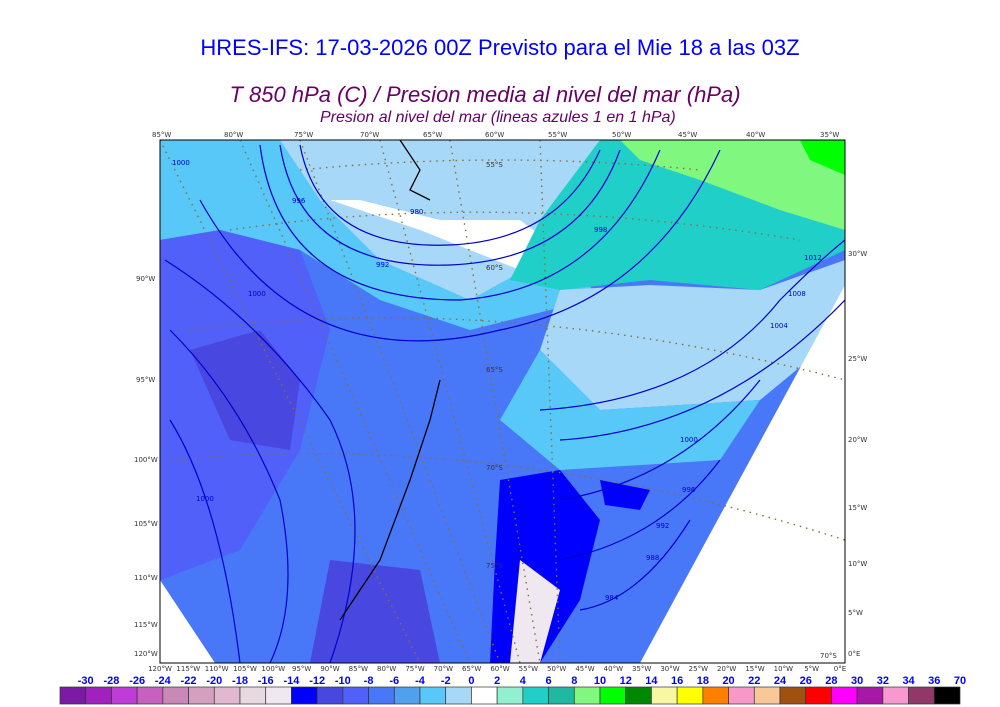 This screenshot has height=707, width=1000. Describe the element at coordinates (806, 681) in the screenshot. I see `colorbar-label: 26` at that location.